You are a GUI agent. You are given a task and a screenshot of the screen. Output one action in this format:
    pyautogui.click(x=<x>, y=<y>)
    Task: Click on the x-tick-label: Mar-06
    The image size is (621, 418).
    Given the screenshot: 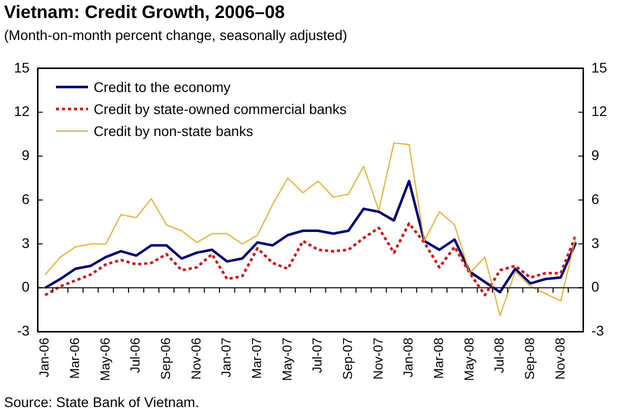 What is the action you would take?
    pyautogui.click(x=74, y=358)
    